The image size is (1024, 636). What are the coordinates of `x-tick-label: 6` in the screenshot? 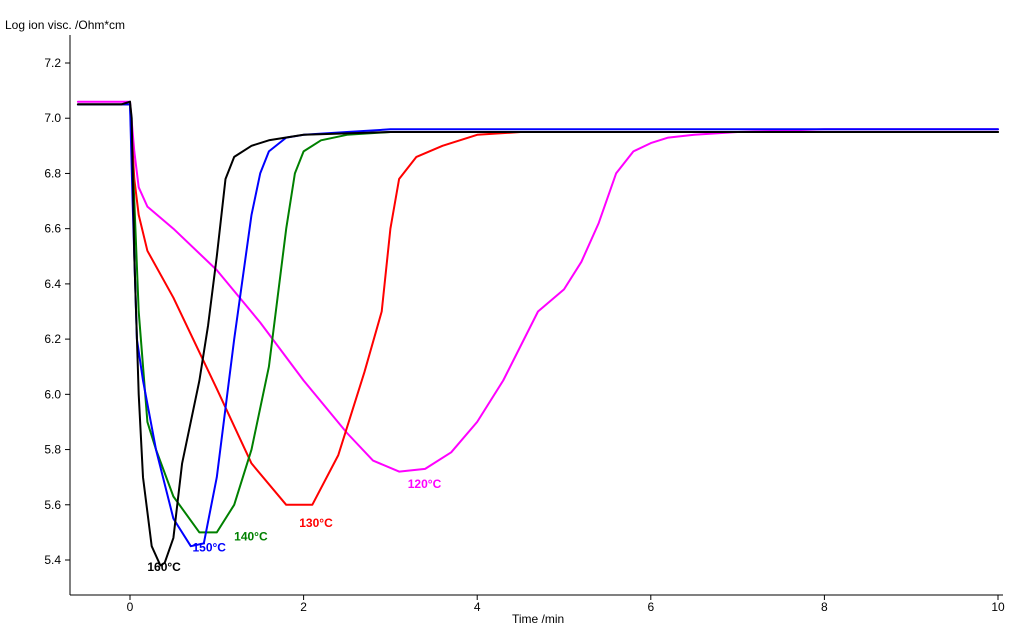 It's located at (650, 607).